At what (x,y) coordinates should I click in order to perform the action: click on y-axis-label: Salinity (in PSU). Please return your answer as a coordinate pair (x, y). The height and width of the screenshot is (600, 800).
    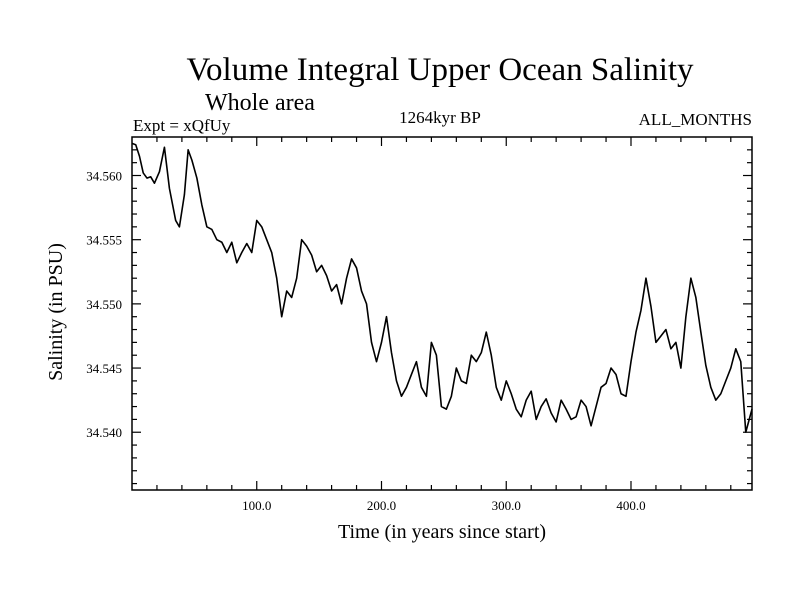
    Looking at the image, I should click on (56, 312).